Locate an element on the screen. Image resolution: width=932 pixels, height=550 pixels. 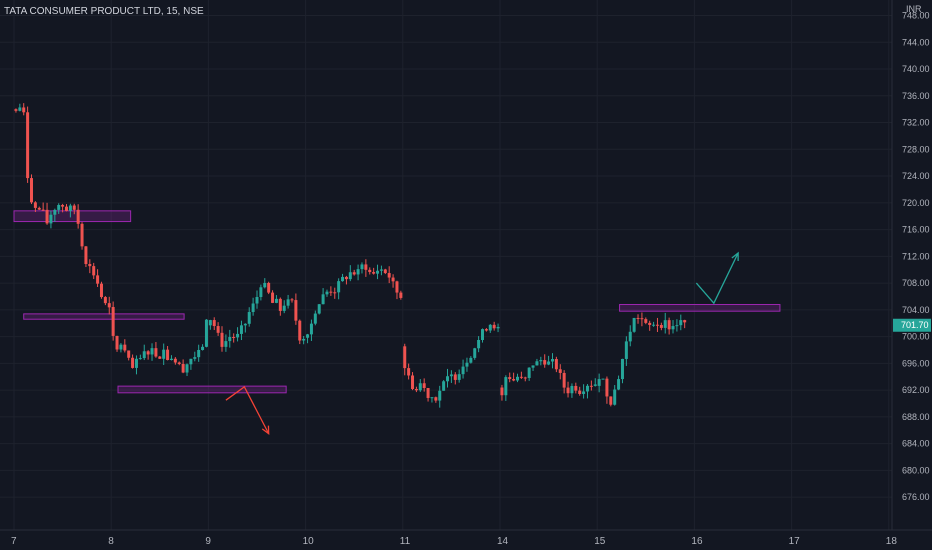
y-tick-label: 720.00 is located at coordinates (916, 203).